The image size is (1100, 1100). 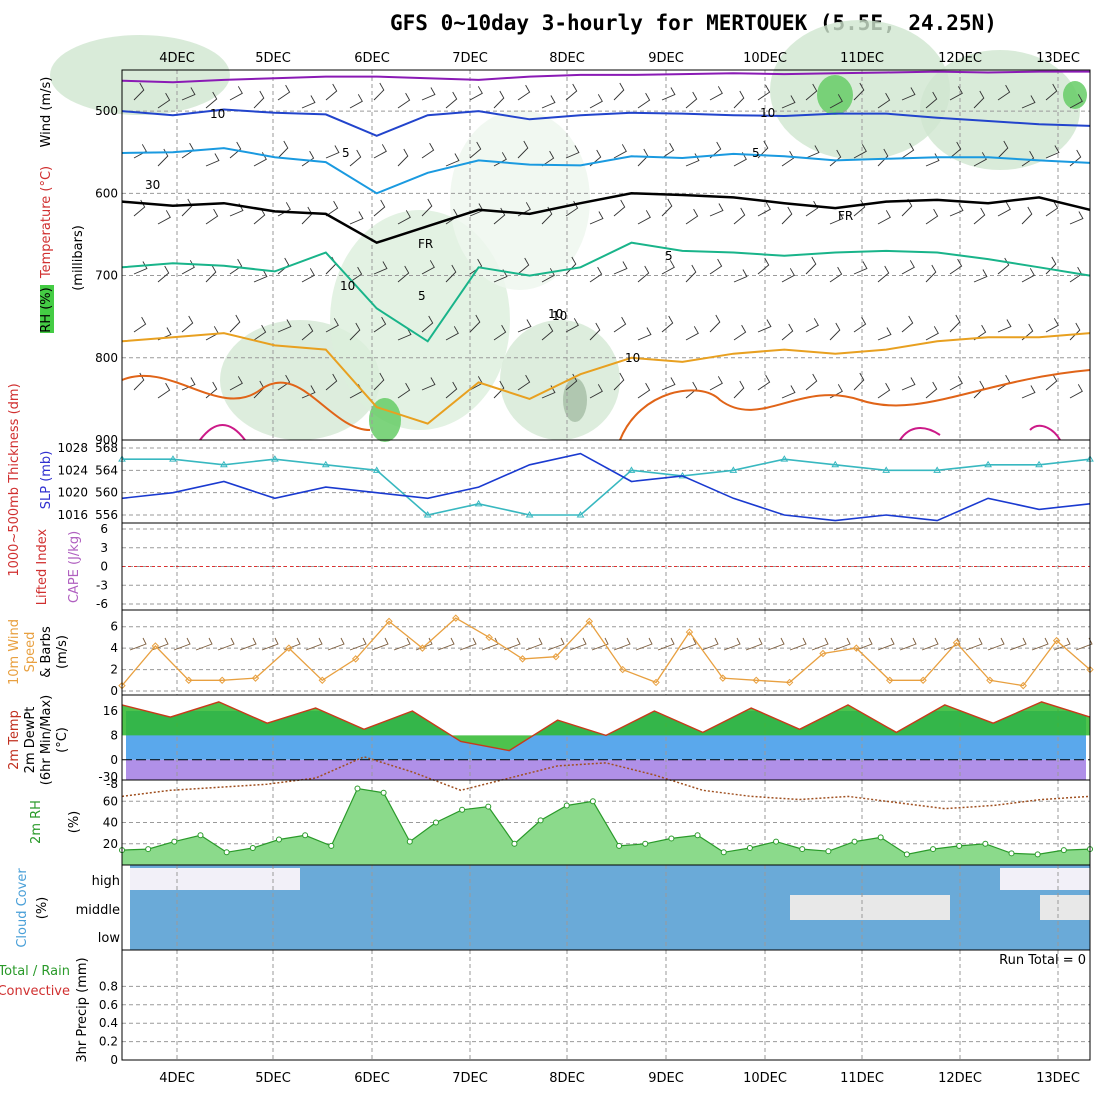 I want to click on slp-ytick-1020: 1020, so click(x=72, y=493).